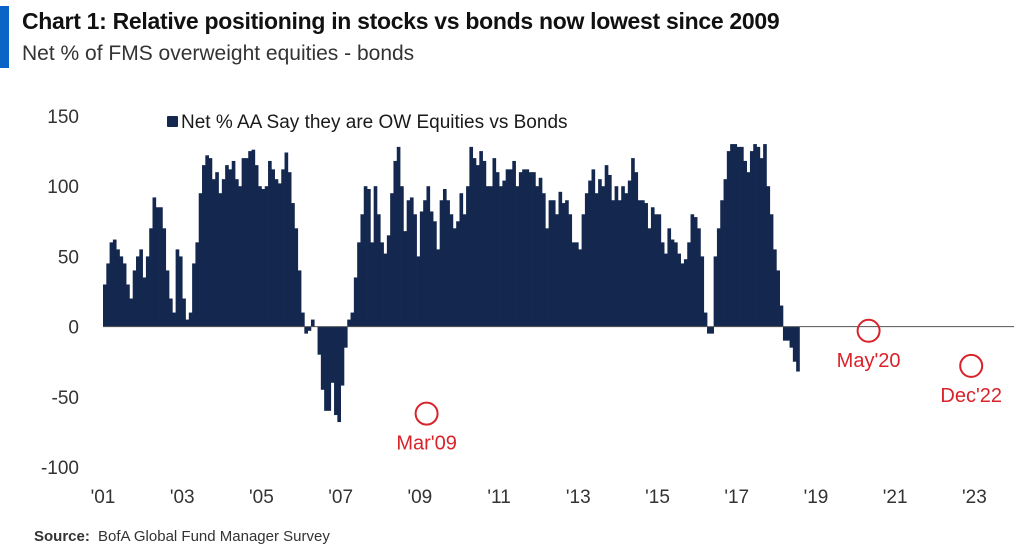 The image size is (1024, 556). What do you see at coordinates (736, 497) in the screenshot?
I see `x-tick-label: '17` at bounding box center [736, 497].